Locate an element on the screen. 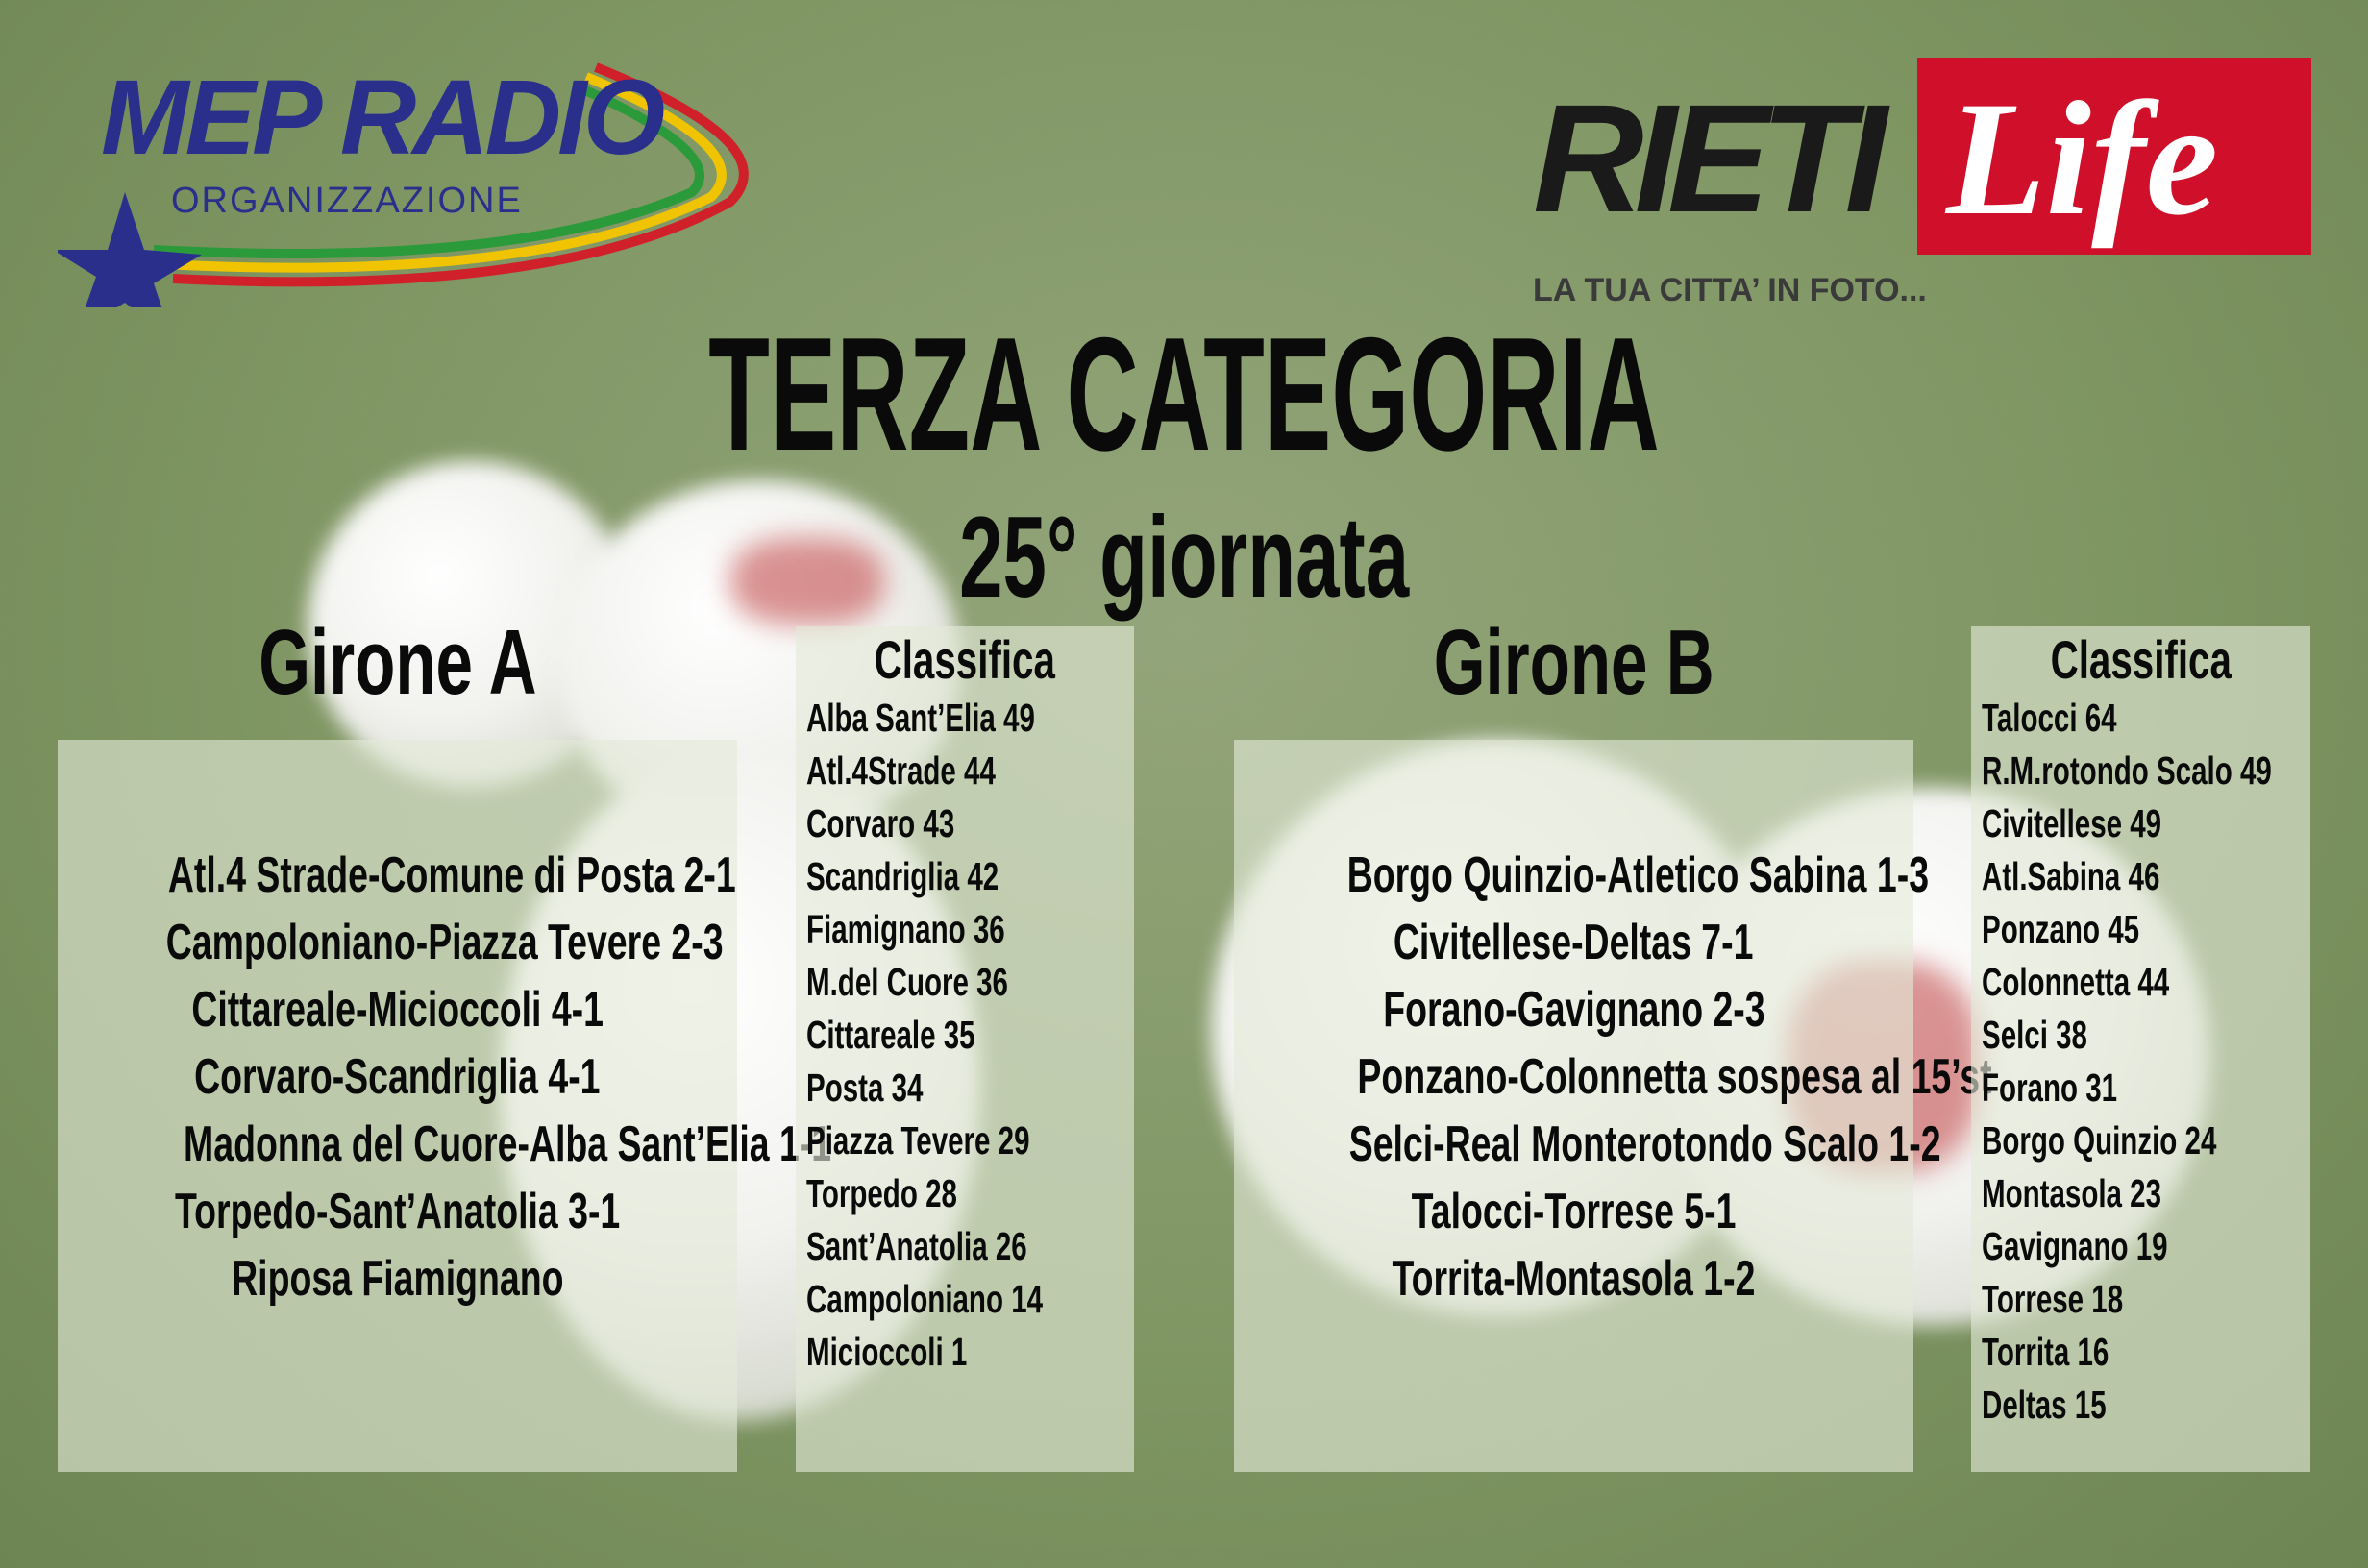 This screenshot has height=1568, width=2368. match-row: Borgo Quinzio-Atletico Sabina 1-3 is located at coordinates (1582, 876).